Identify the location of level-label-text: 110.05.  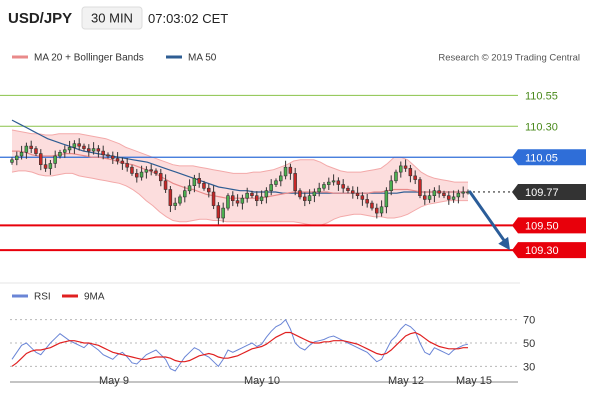
(541, 158).